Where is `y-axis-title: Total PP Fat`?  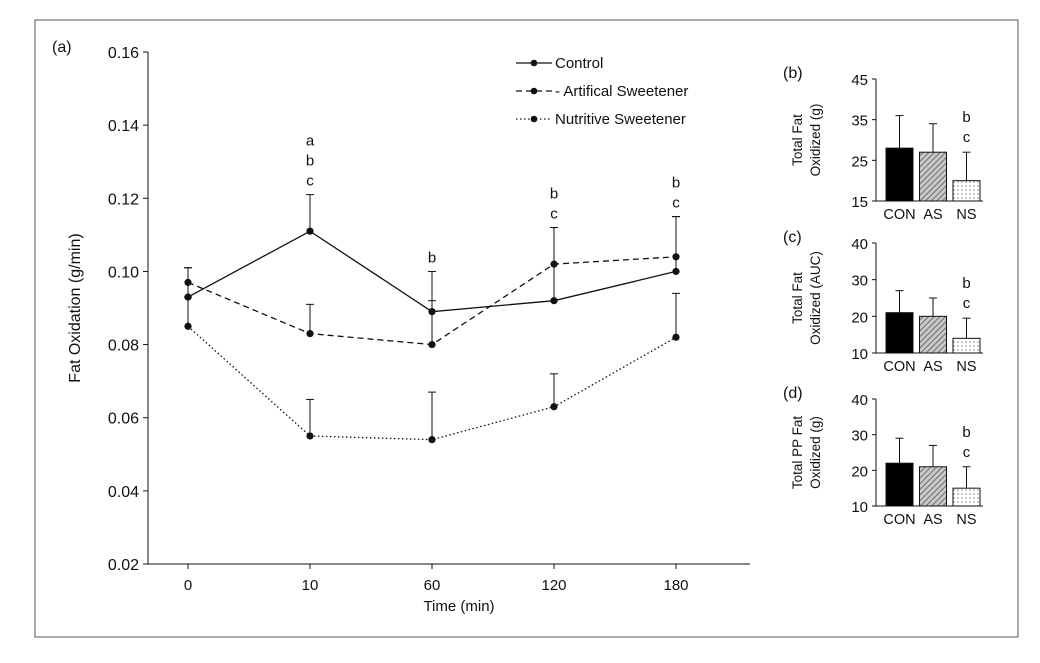 y-axis-title: Total PP Fat is located at coordinates (797, 453).